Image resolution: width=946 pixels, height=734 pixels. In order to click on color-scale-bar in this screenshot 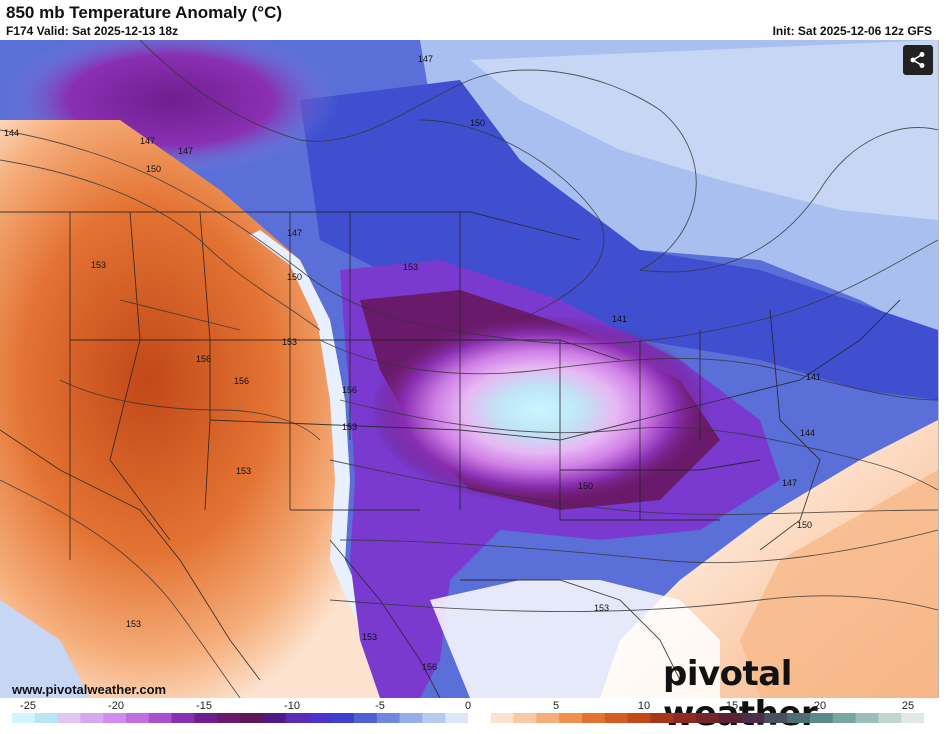, I will do `click(468, 718)`.